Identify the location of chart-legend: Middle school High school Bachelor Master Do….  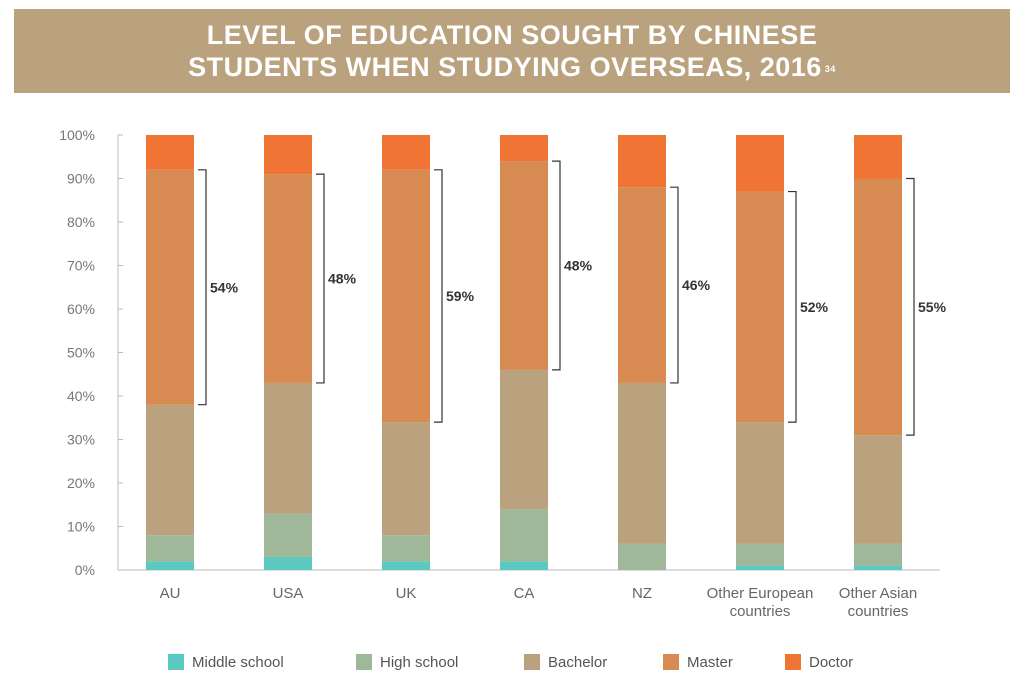
(512, 662).